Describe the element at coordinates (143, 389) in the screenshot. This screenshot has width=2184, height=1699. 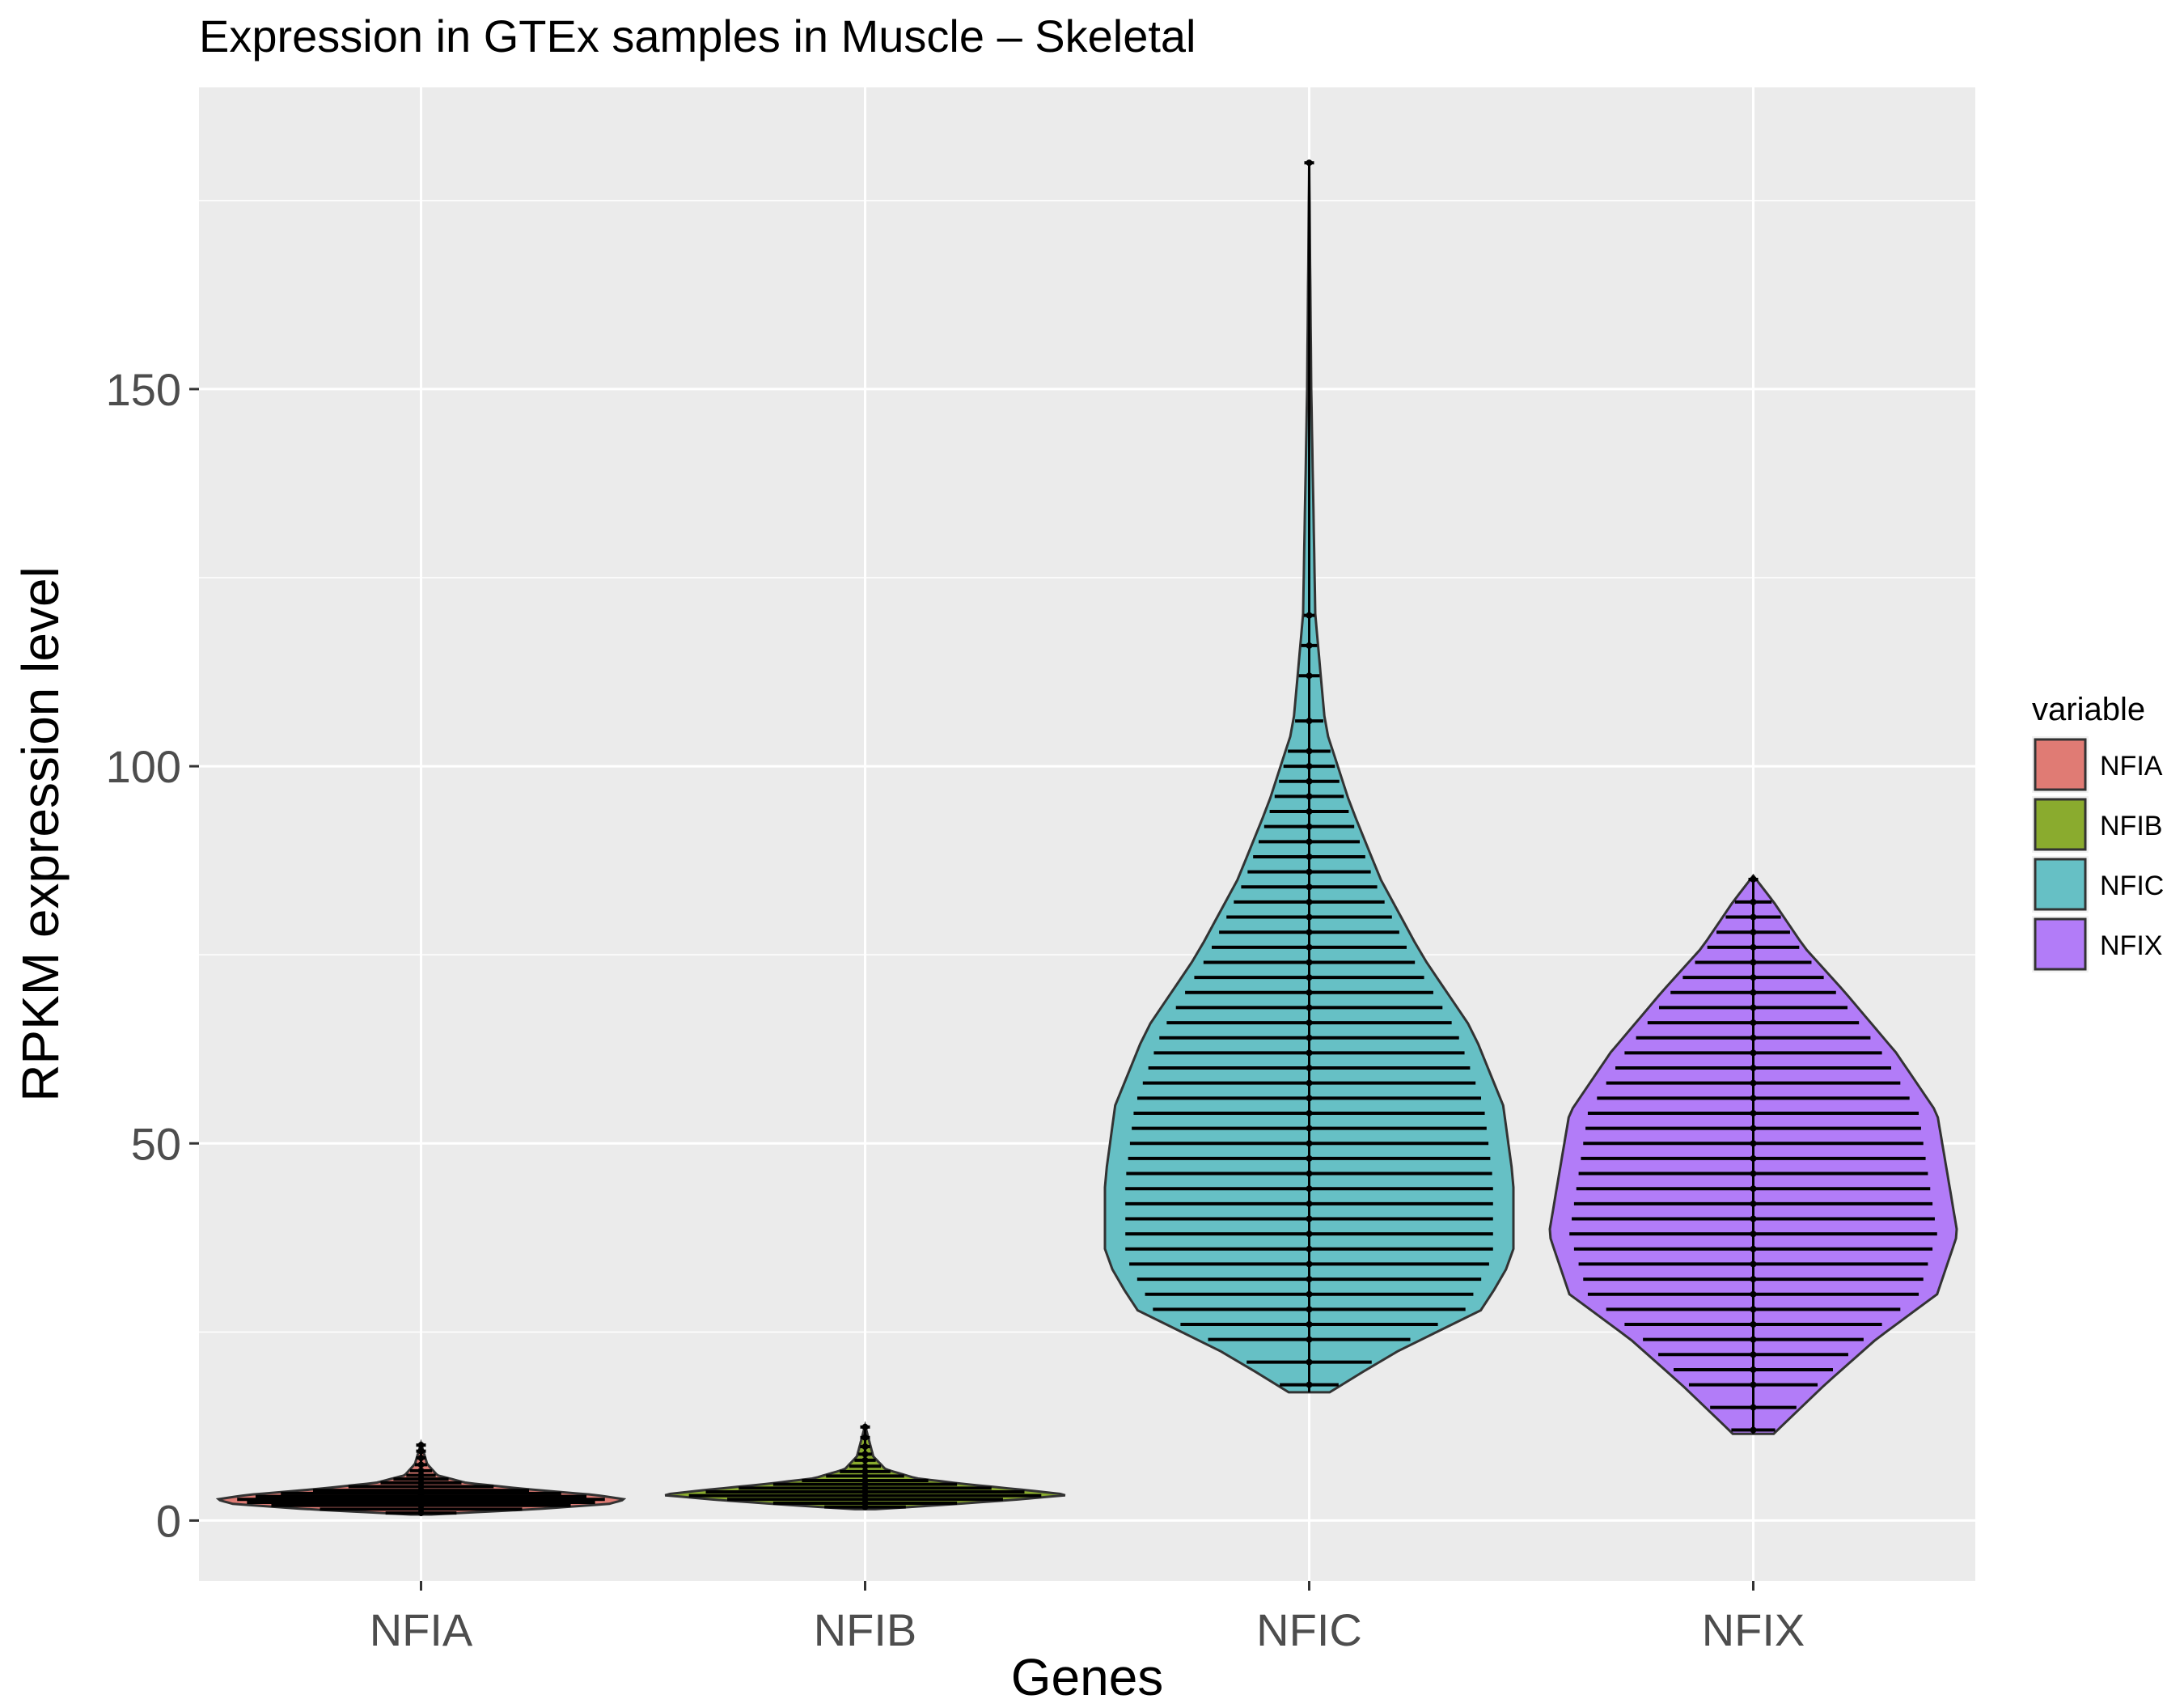
I see `y-tick-label: 150` at that location.